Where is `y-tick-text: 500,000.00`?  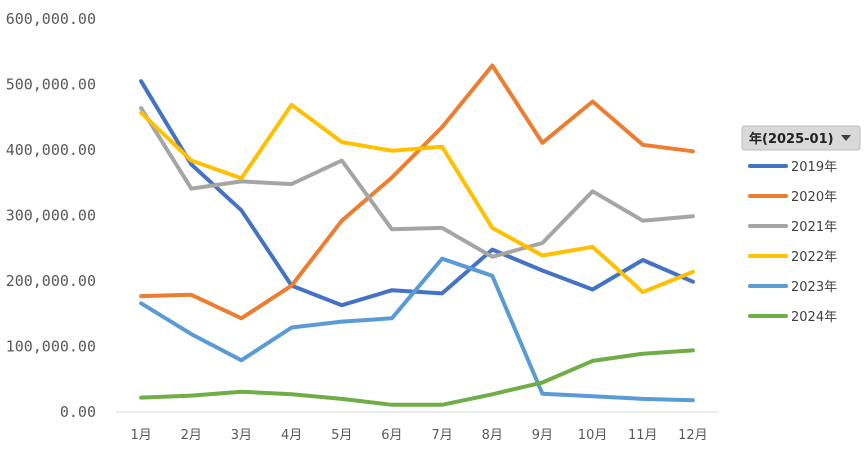
y-tick-text: 500,000.00 is located at coordinates (51, 85).